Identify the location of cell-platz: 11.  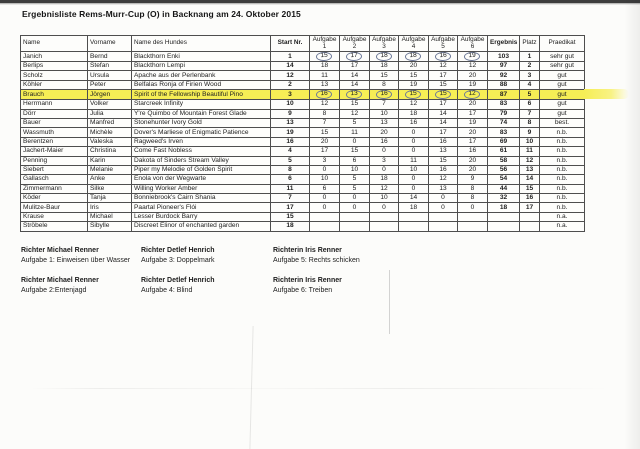
(529, 151).